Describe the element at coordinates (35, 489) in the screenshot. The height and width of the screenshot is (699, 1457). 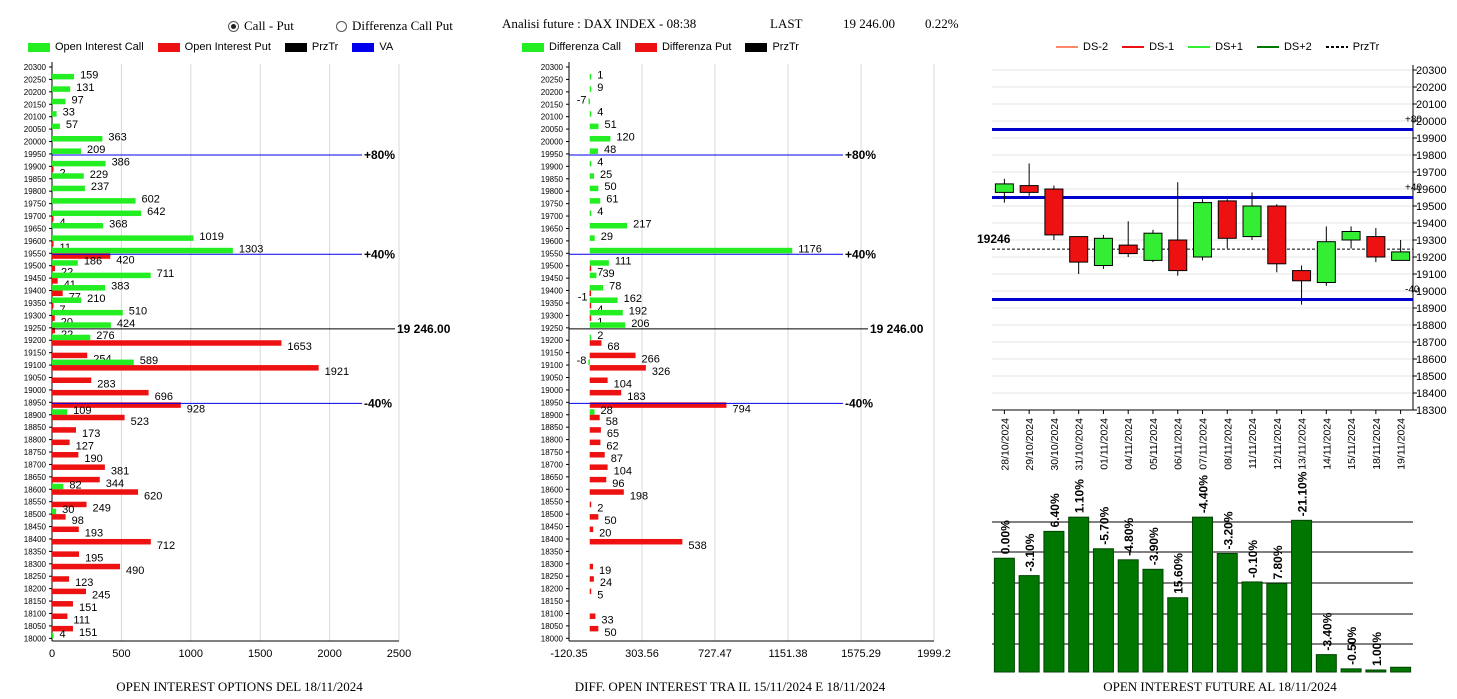
I see `strike-label: 18600` at that location.